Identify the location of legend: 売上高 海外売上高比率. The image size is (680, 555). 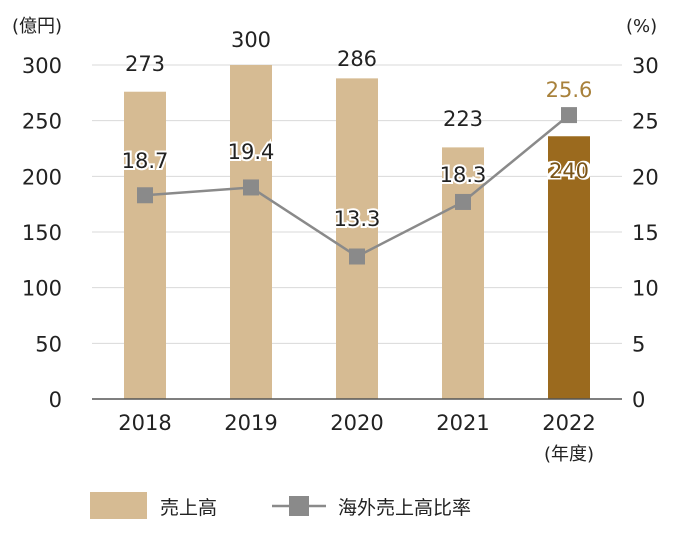
(280, 505).